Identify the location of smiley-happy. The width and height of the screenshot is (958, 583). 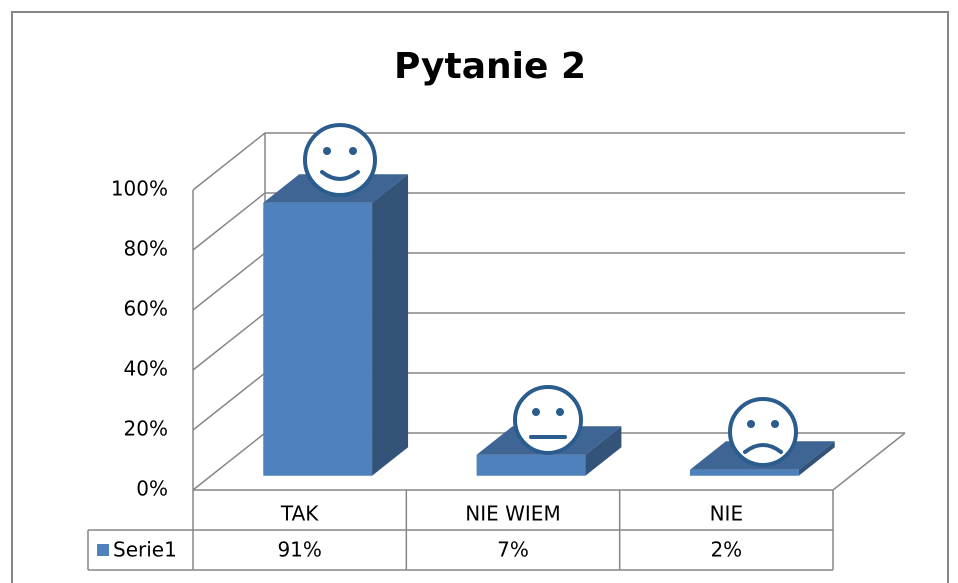
(340, 160).